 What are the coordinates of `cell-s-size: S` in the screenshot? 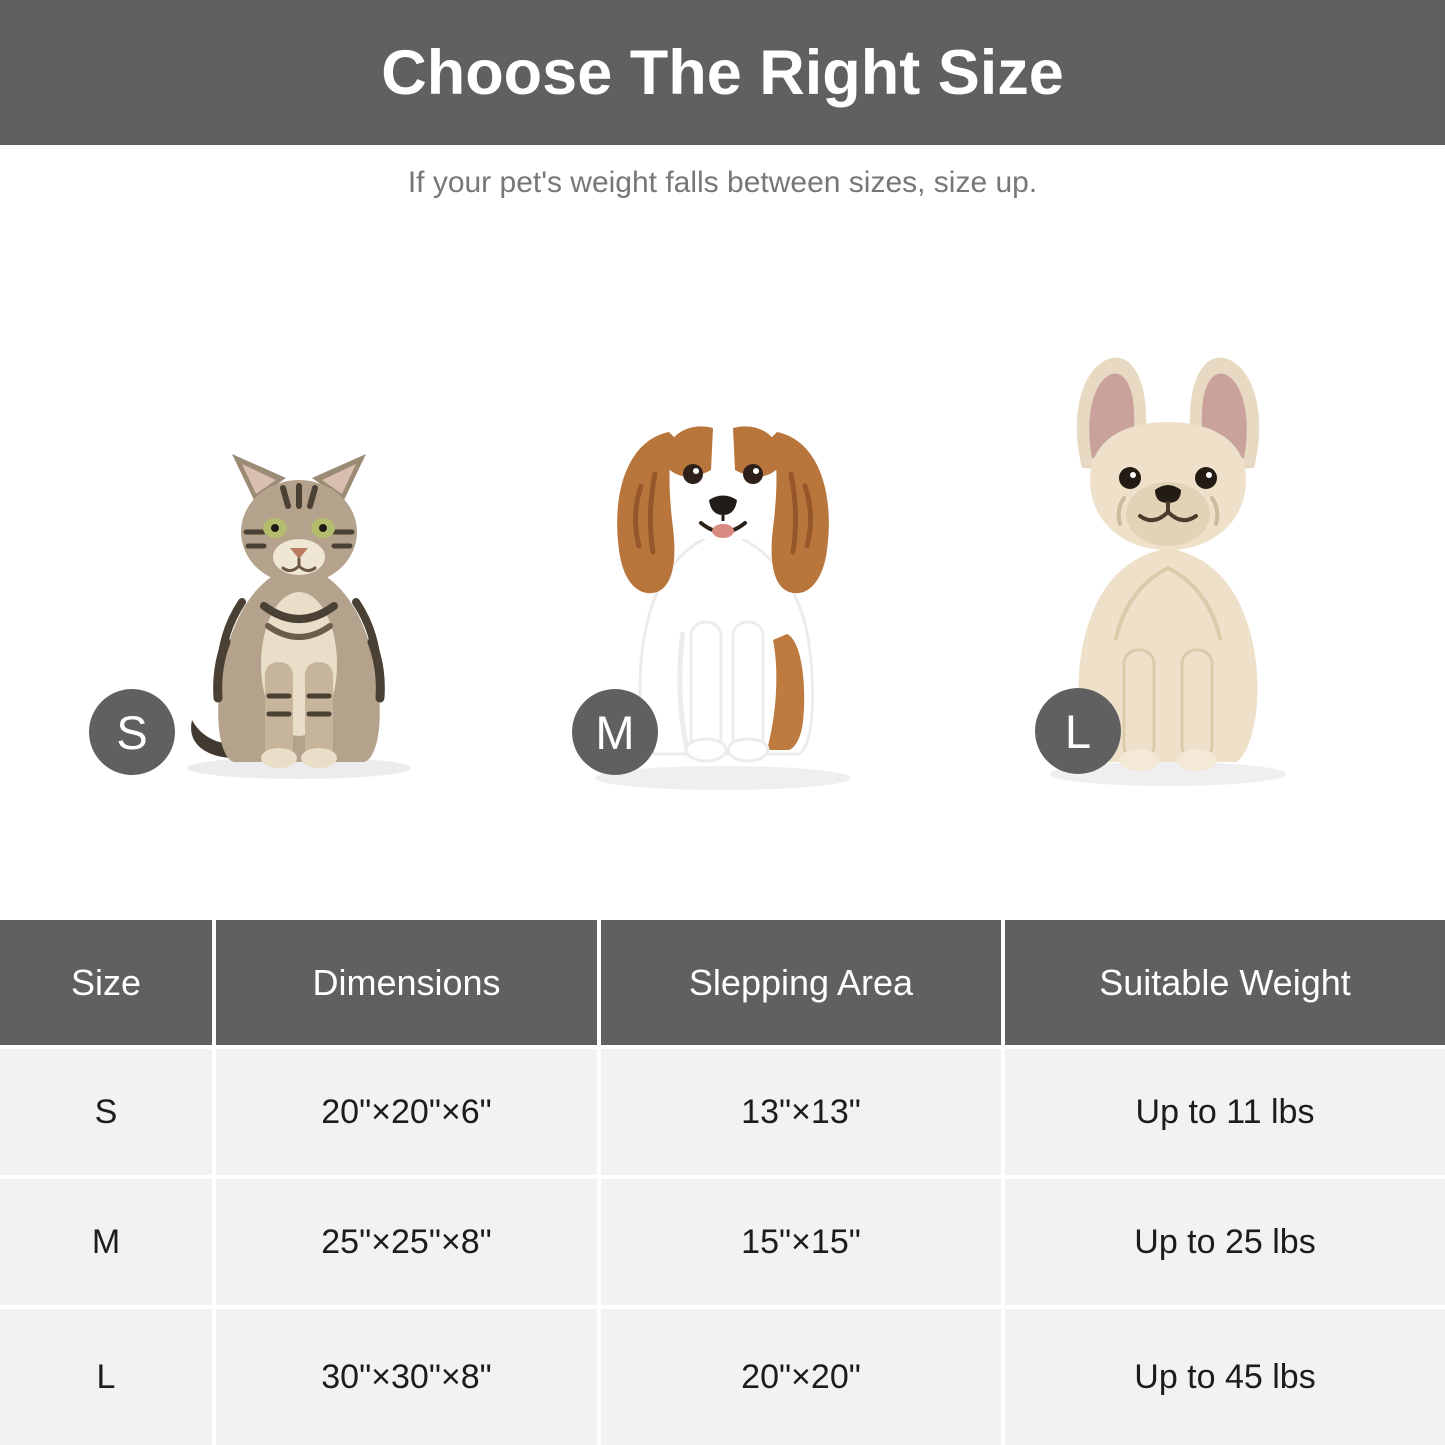 It's located at (106, 1112).